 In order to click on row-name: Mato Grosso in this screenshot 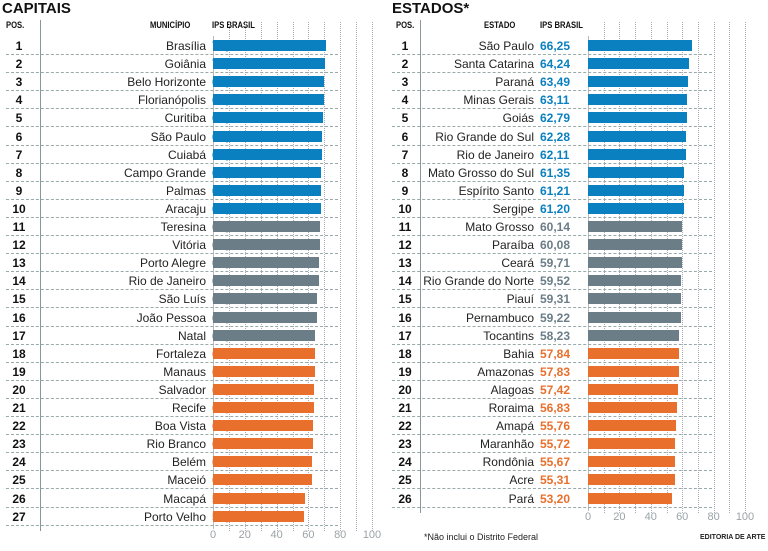, I will do `click(499, 227)`.